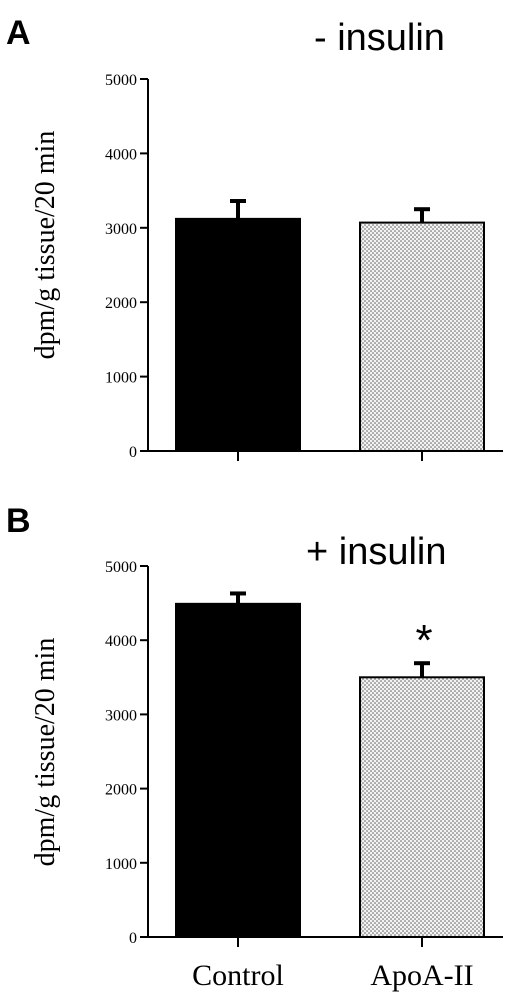  What do you see at coordinates (121, 715) in the screenshot?
I see `panel-b-y-tick-label: 3000` at bounding box center [121, 715].